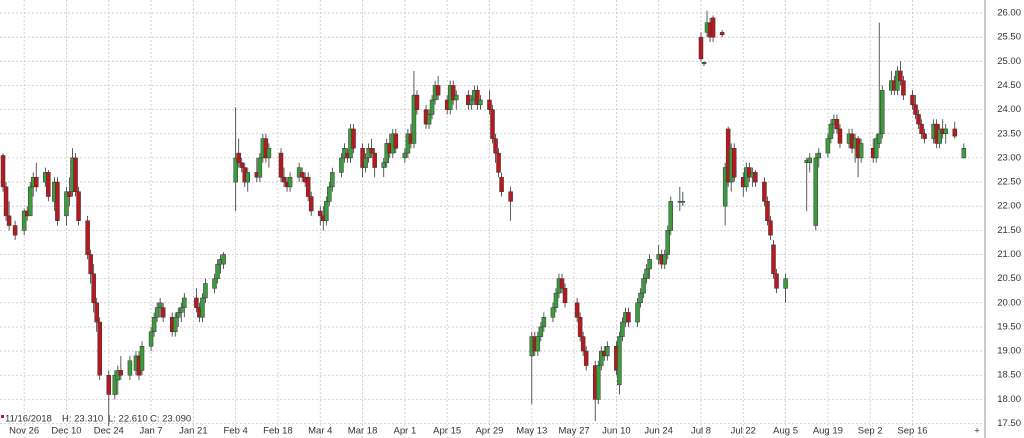 This screenshot has width=1024, height=438. What do you see at coordinates (193, 431) in the screenshot?
I see `x-tick-label: Jan 21` at bounding box center [193, 431].